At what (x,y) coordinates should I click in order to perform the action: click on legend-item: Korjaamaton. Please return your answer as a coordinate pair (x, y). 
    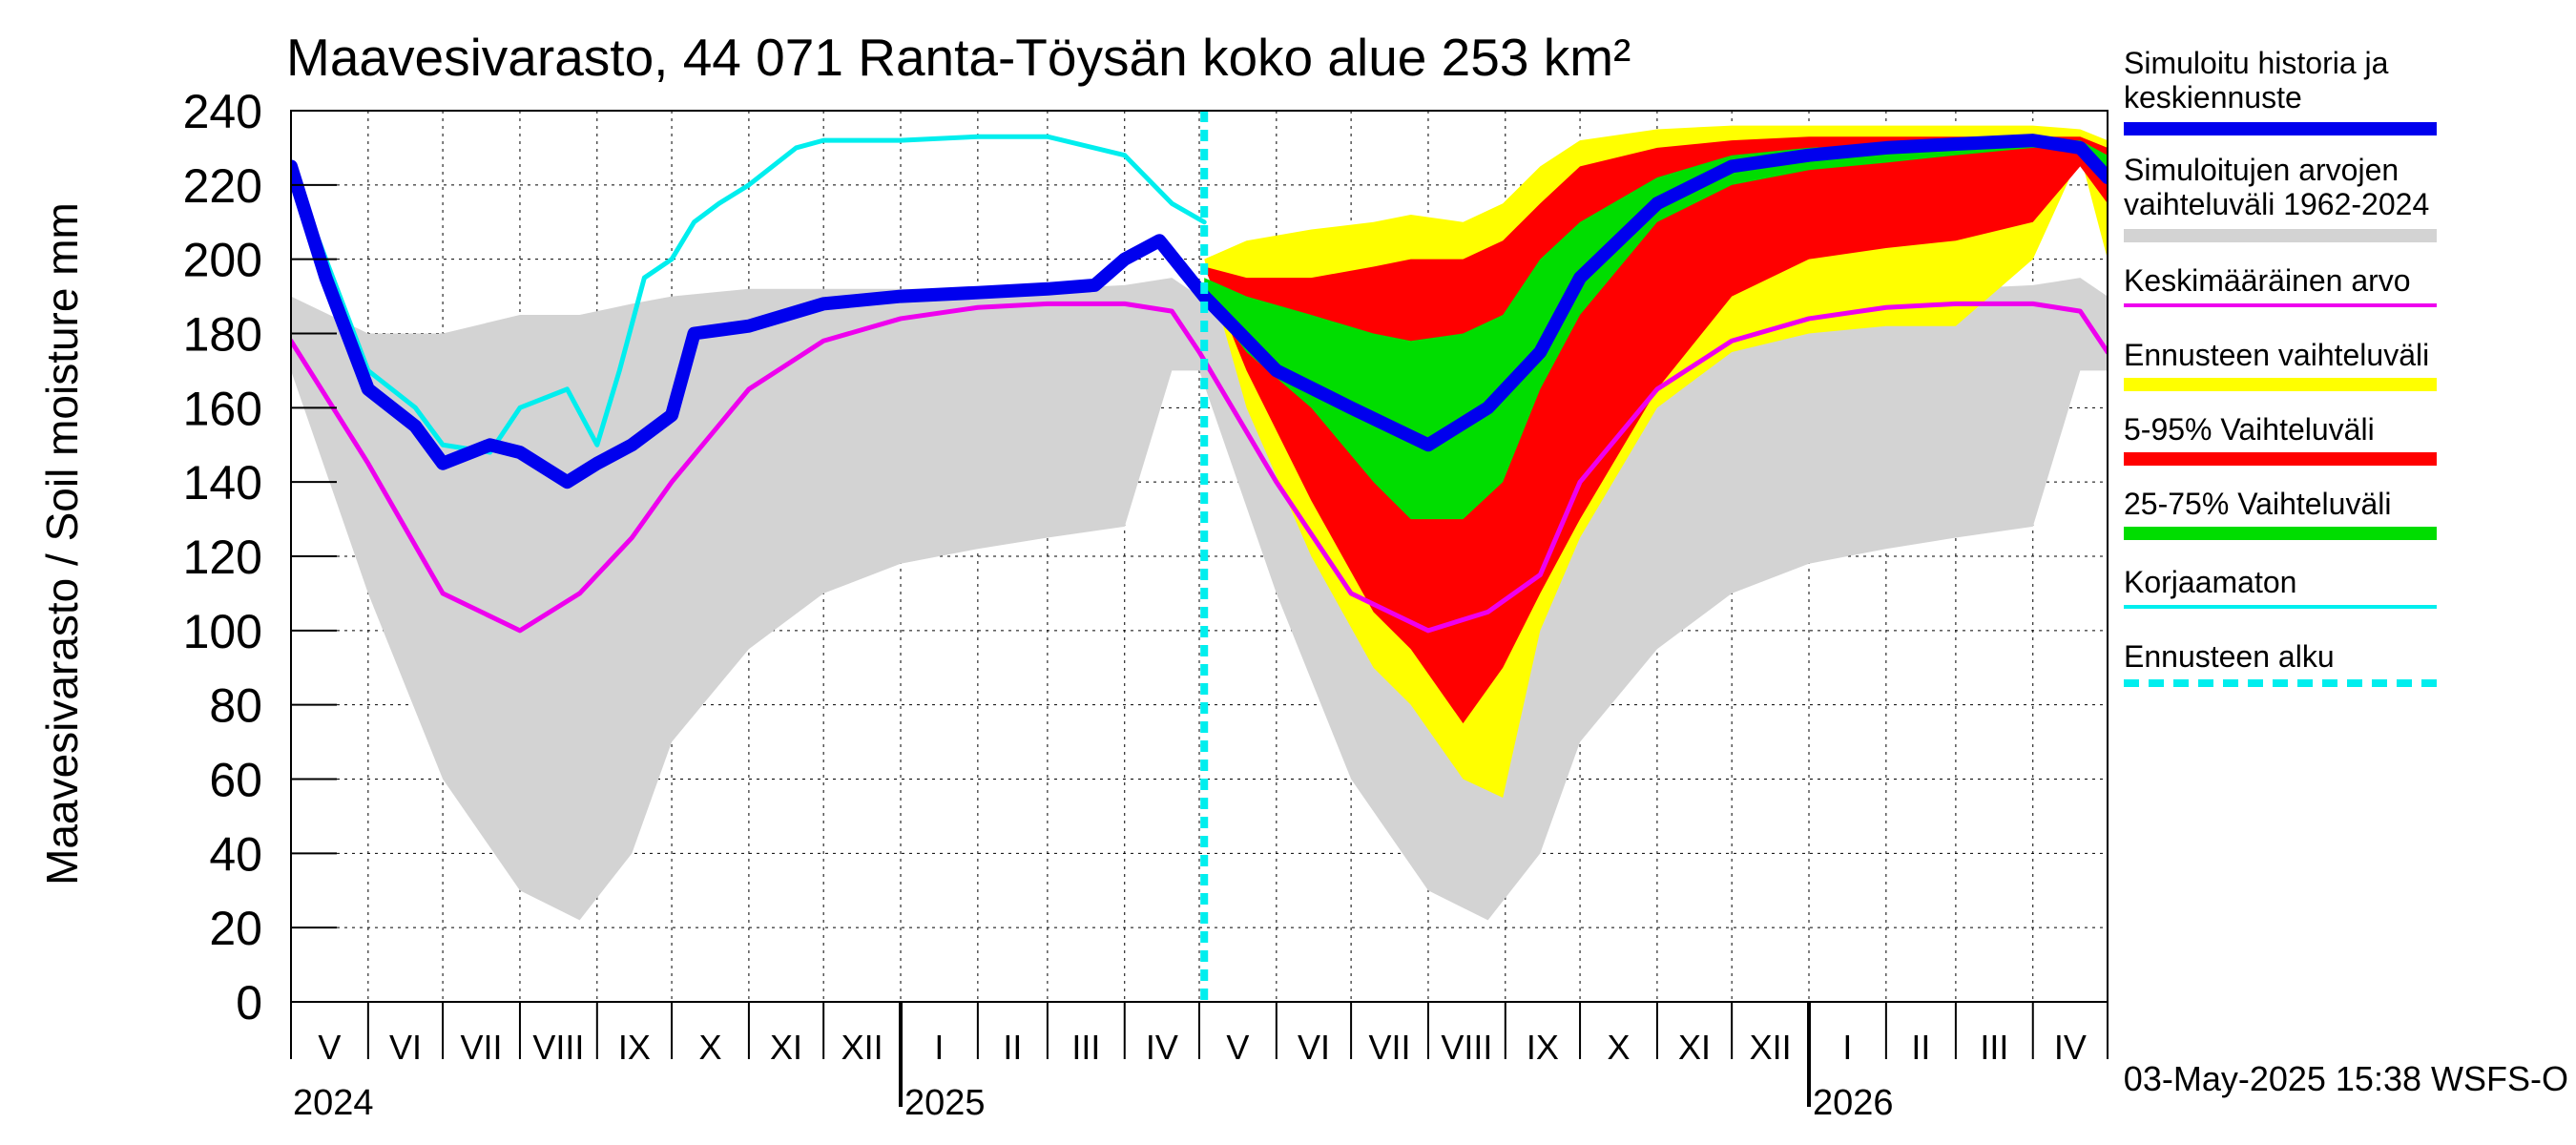
    Looking at the image, I should click on (2281, 587).